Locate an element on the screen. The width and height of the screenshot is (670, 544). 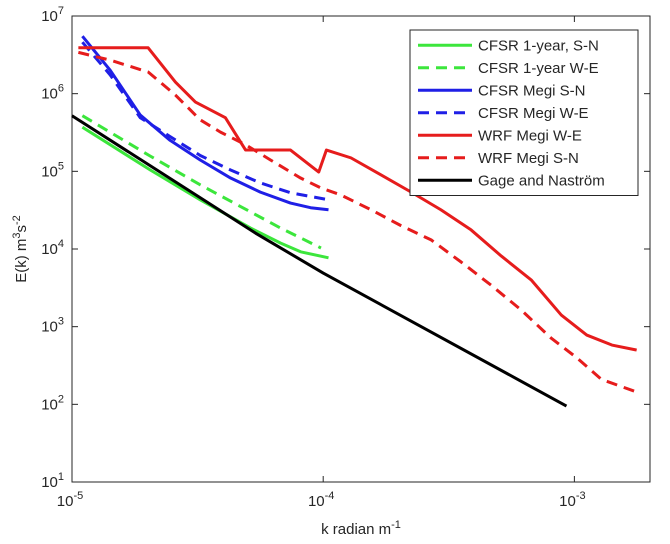
tick-exponent: 4 is located at coordinates (61, 244).